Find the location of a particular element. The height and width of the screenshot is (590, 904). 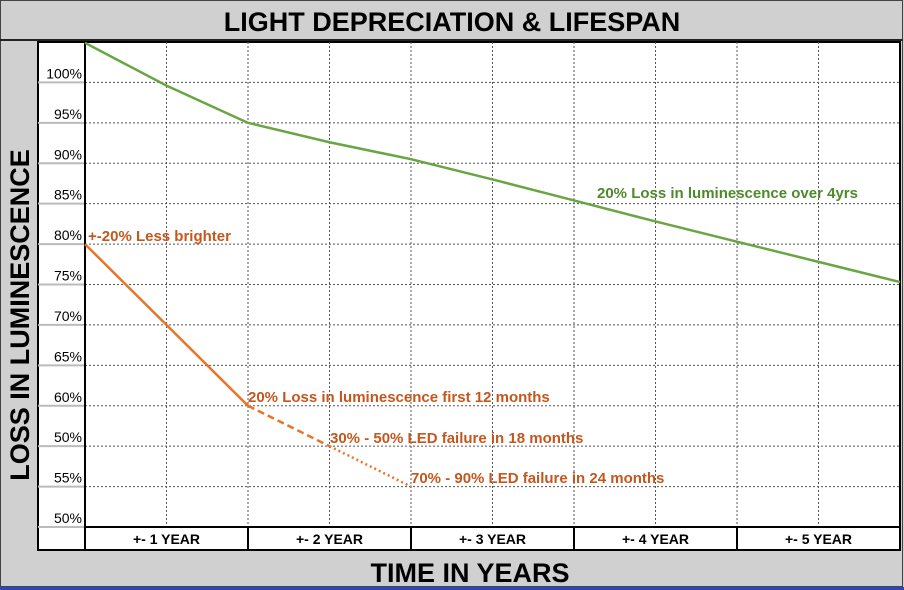

x-axis-label: TIME IN YEARS is located at coordinates (469, 573).